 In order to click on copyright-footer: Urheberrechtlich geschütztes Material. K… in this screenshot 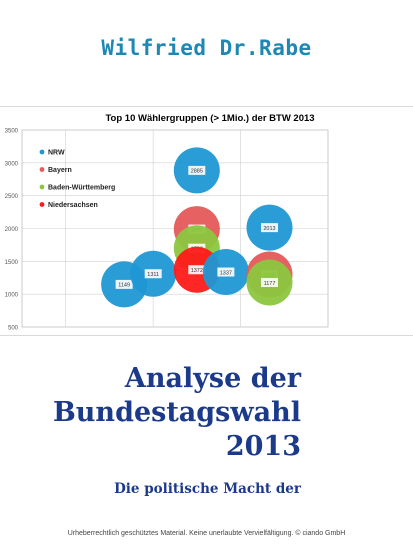, I will do `click(206, 533)`.